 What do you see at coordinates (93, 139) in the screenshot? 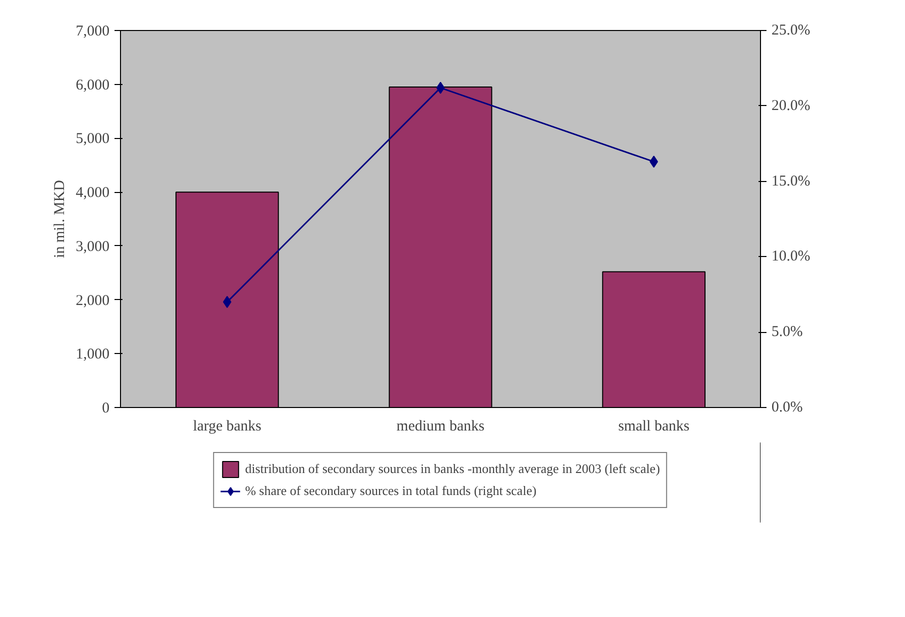
I see `y-tick-label: 5,000` at bounding box center [93, 139].